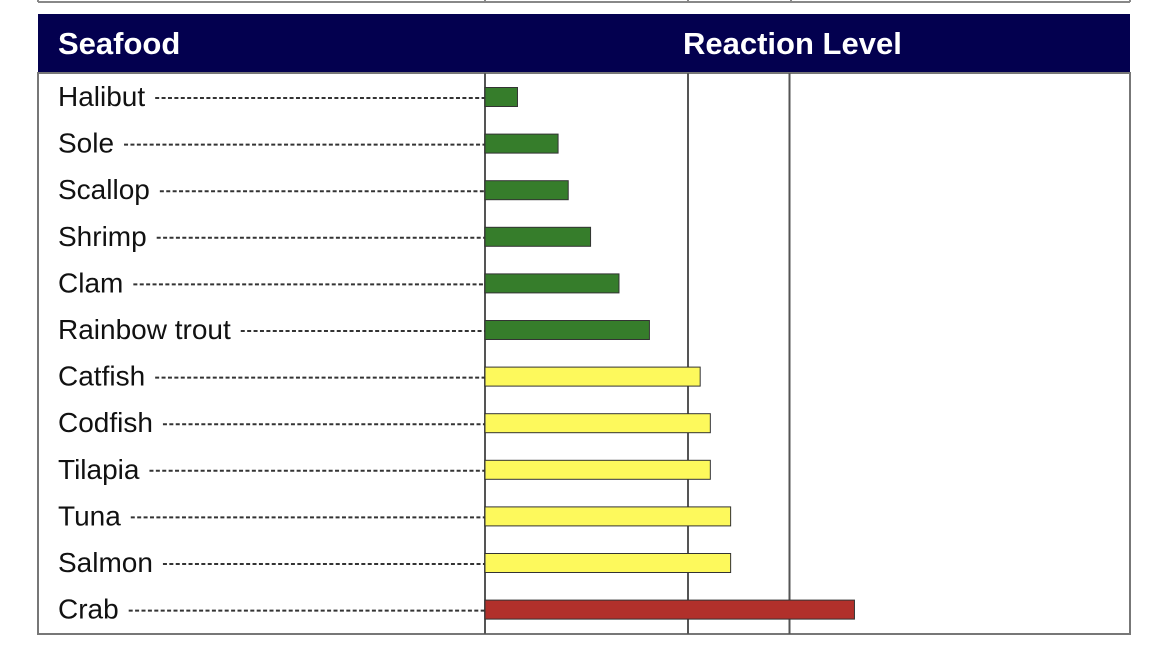 The width and height of the screenshot is (1156, 659). What do you see at coordinates (339, 282) in the screenshot?
I see `bar-row: Clam` at bounding box center [339, 282].